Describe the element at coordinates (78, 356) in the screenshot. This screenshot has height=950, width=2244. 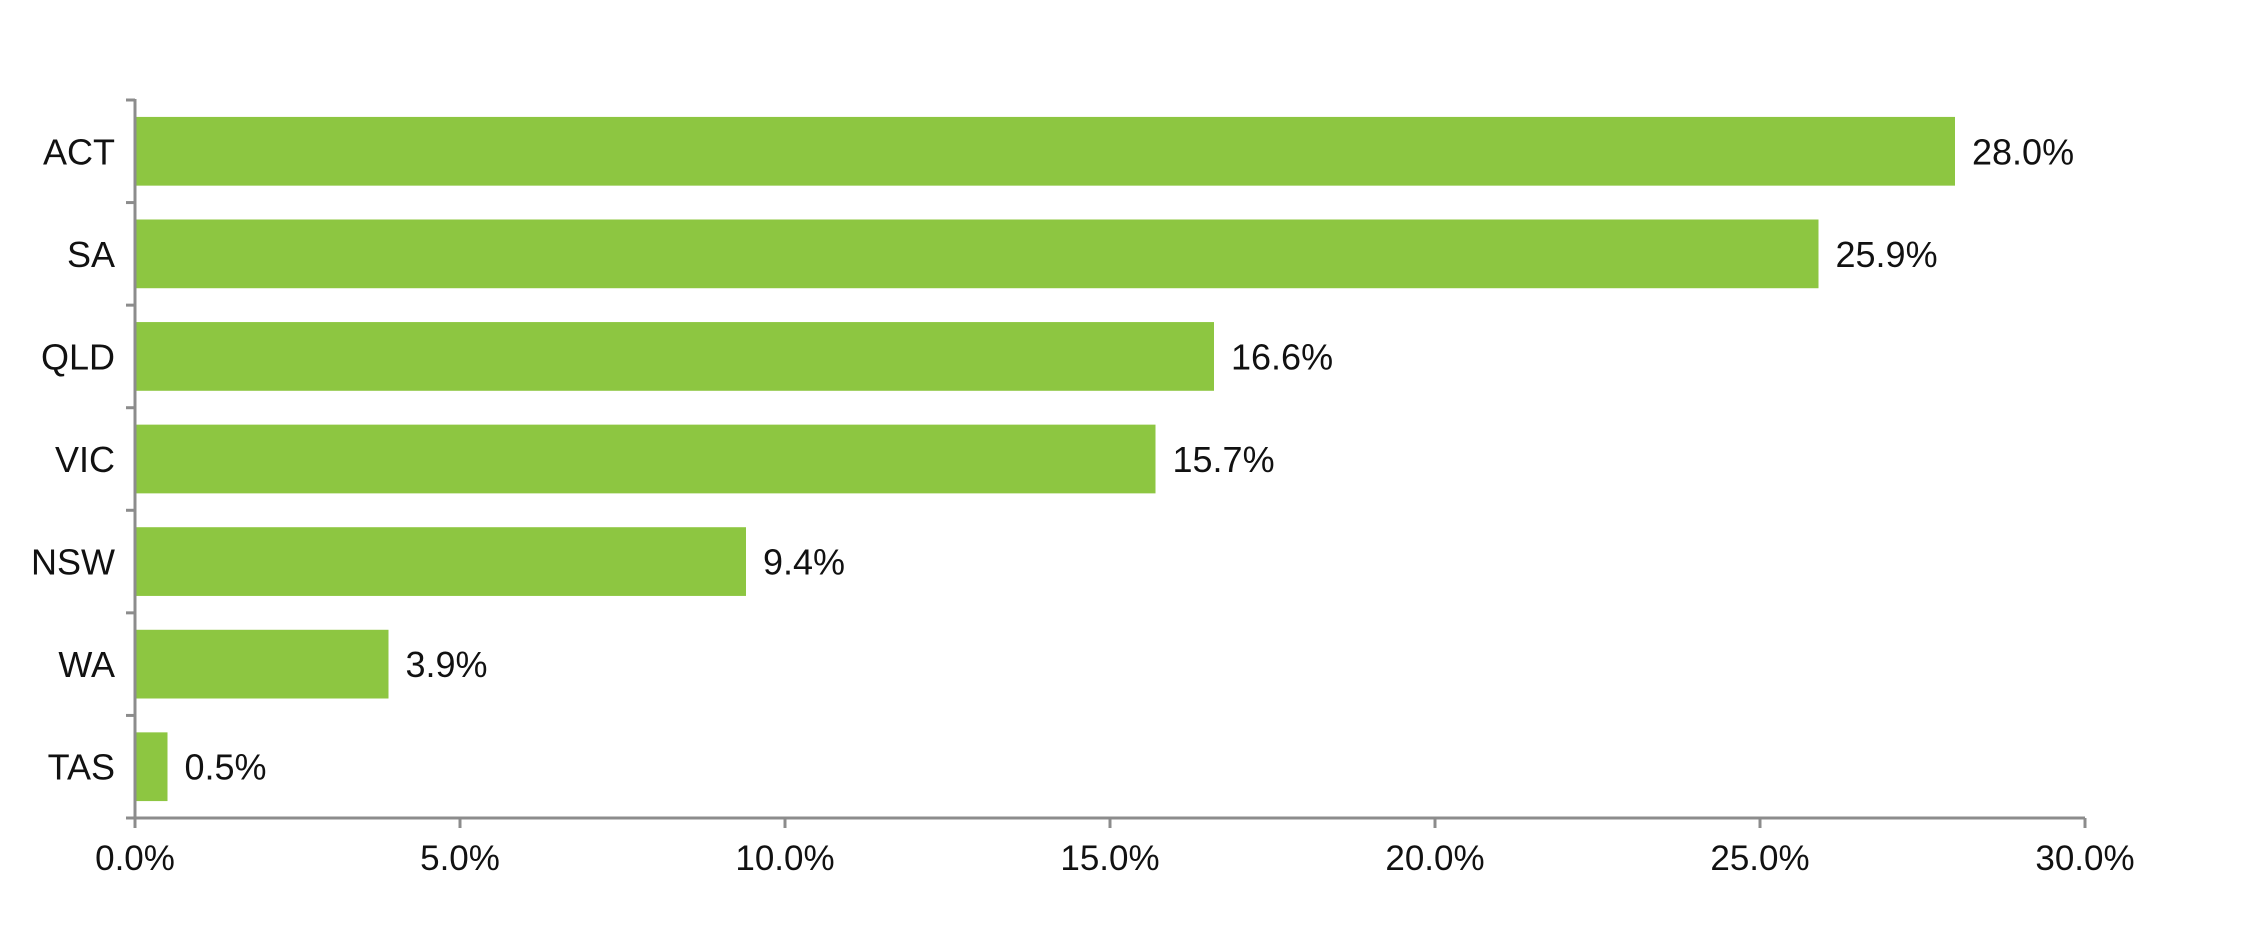
I see `category-label-qld: QLD` at that location.